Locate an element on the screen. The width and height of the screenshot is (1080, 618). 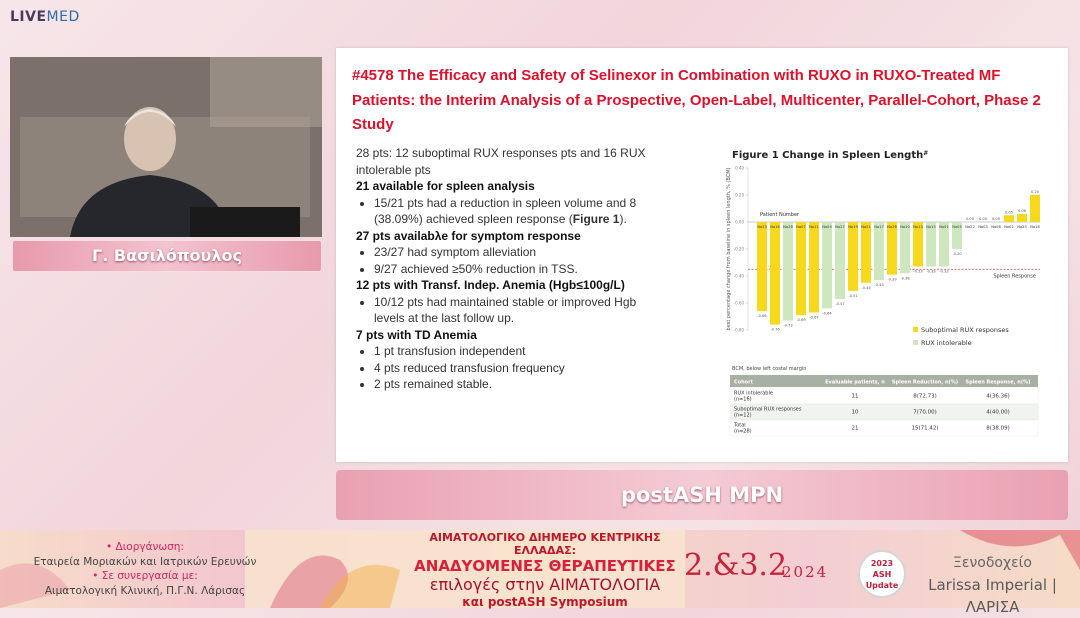
event-line: επιλογές στην ΑΙΜΑΤΟΛΟΓΙΑ is located at coordinates (545, 585).